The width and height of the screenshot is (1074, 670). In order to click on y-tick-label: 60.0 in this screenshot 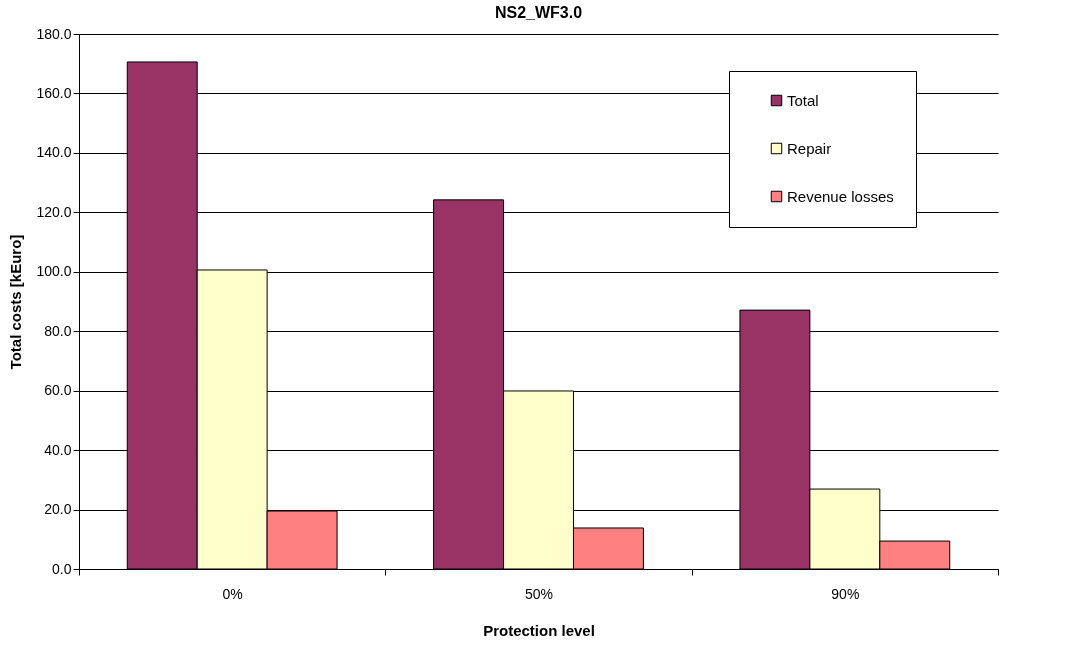, I will do `click(58, 390)`.